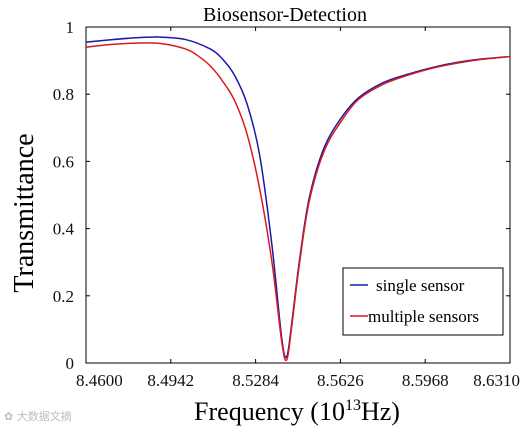 Image resolution: width=527 pixels, height=430 pixels. I want to click on y-tick-label-4: 0.8, so click(63, 94).